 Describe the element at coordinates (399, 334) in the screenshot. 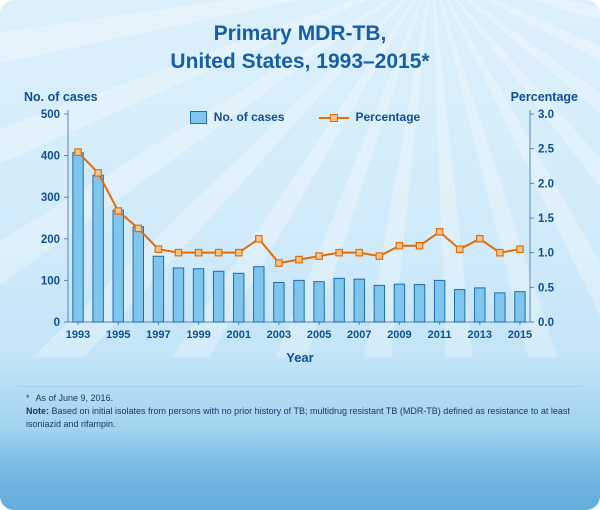

I see `x-tick-label: 2009` at that location.